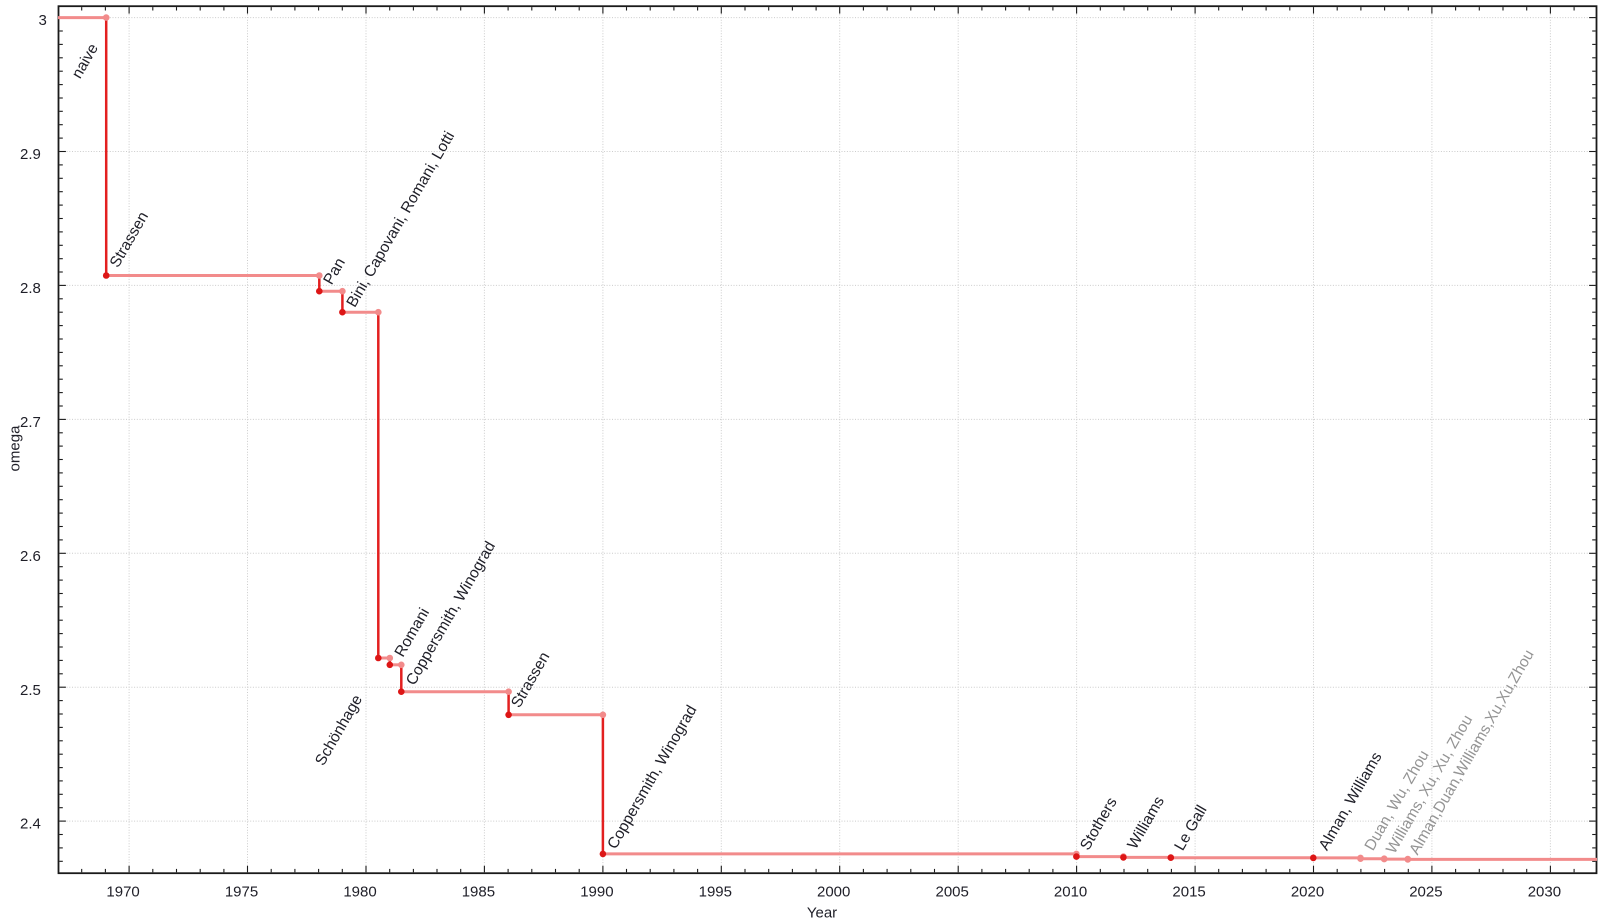 The height and width of the screenshot is (920, 1600). What do you see at coordinates (30, 824) in the screenshot?
I see `svg-text: 2.4` at bounding box center [30, 824].